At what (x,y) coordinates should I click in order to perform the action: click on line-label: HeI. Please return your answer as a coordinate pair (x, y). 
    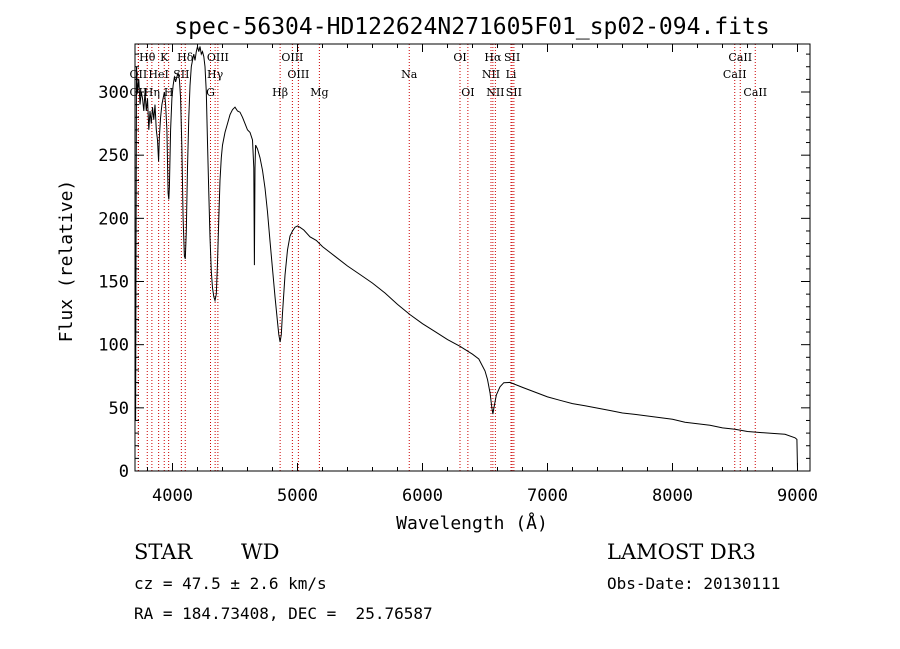
    Looking at the image, I should click on (158, 74).